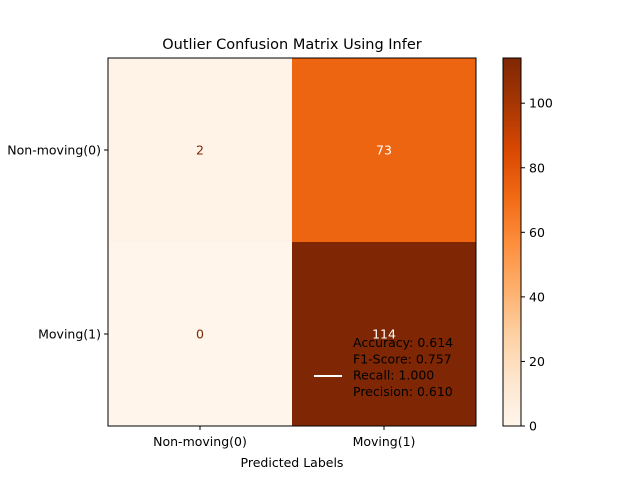  I want to click on y-tick-label: Non-moving(0), so click(54, 150).